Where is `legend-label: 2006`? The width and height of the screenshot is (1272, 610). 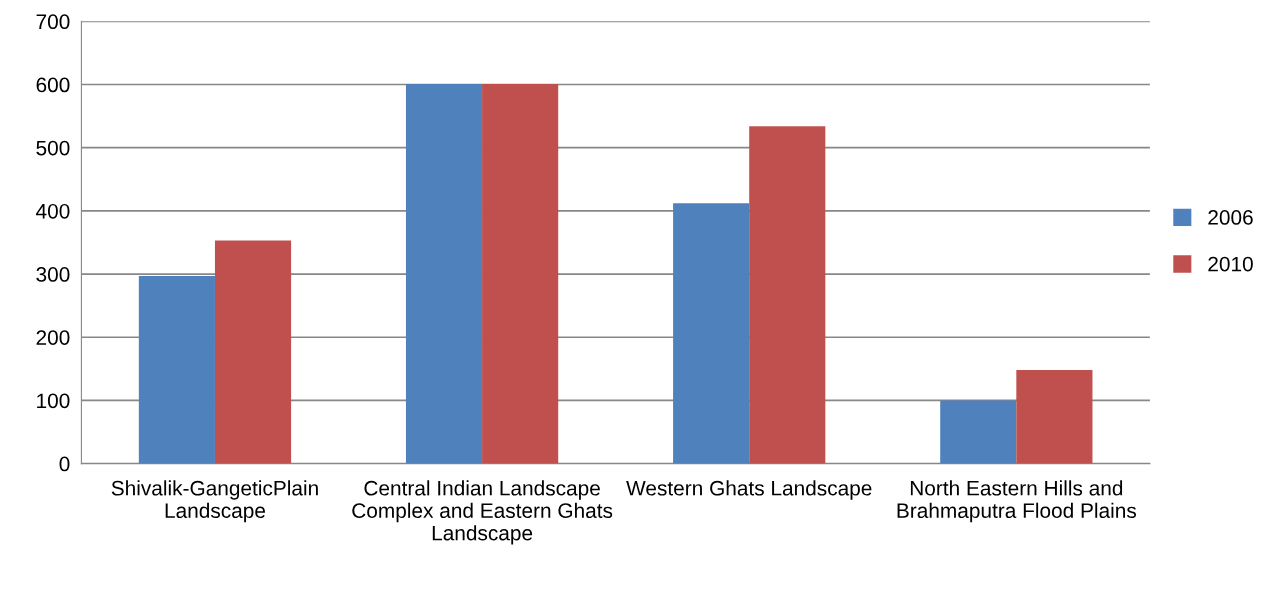
legend-label: 2006 is located at coordinates (1230, 217).